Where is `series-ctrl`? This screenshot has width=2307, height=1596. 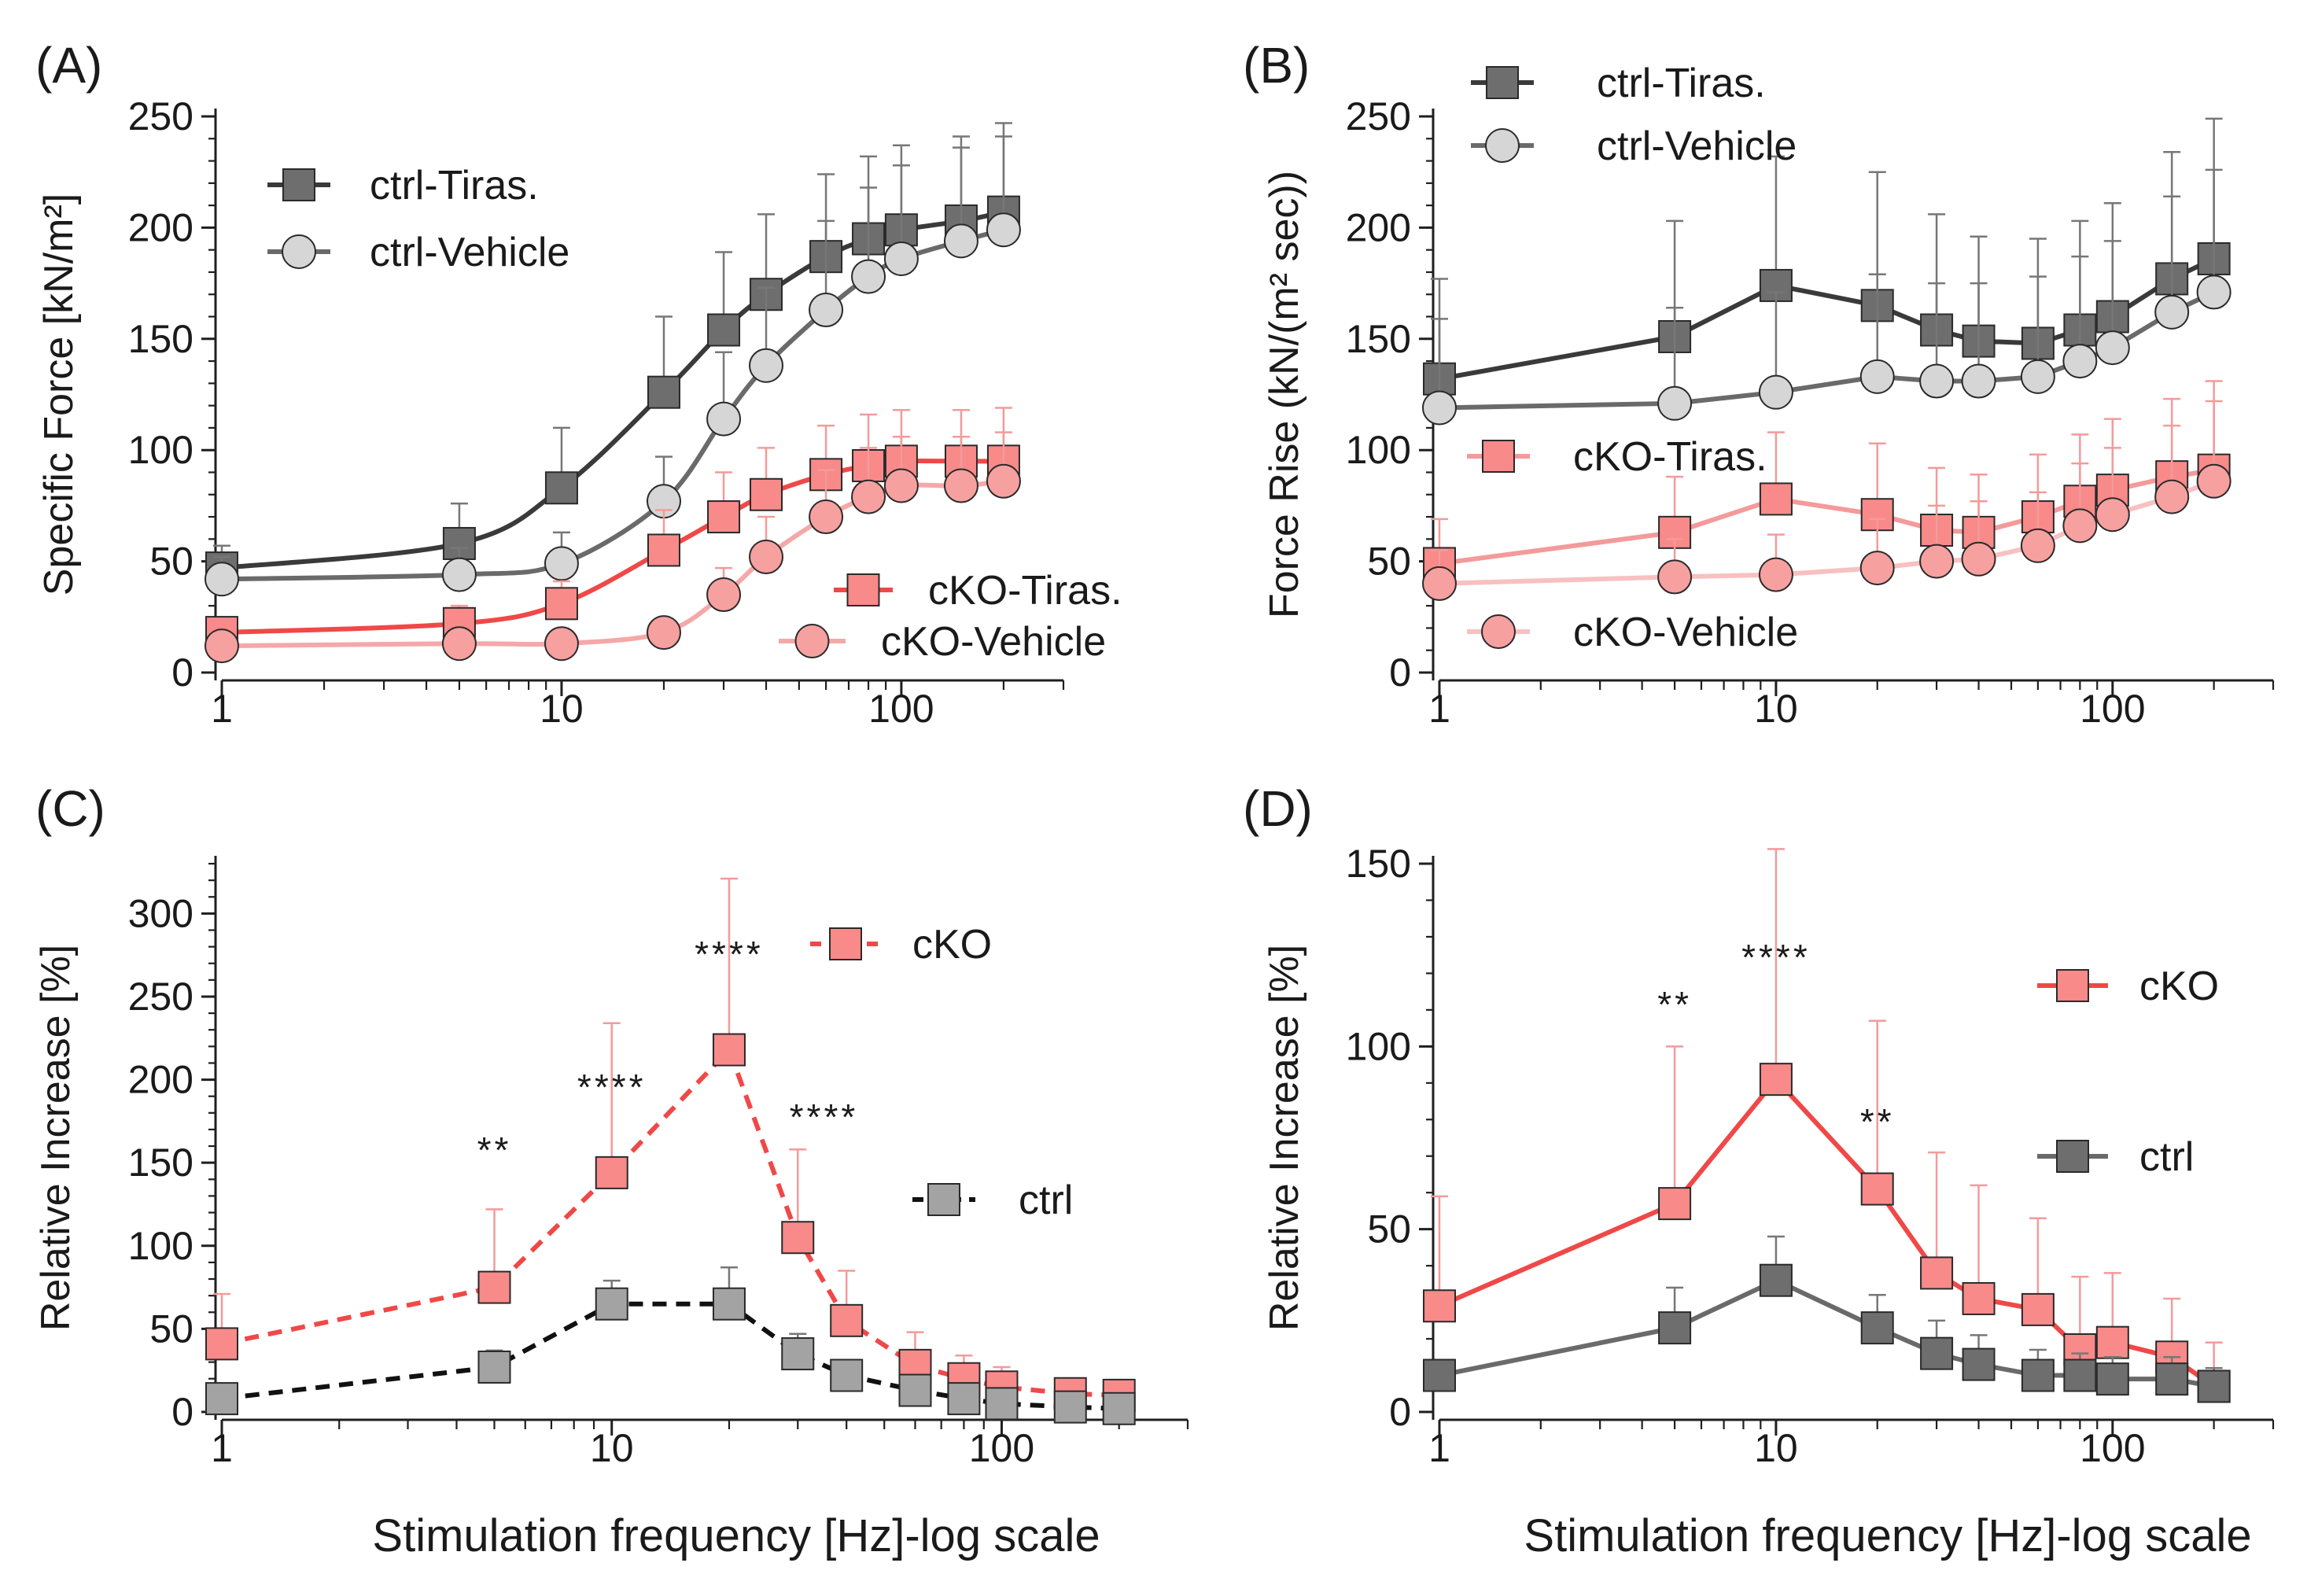 series-ctrl is located at coordinates (1827, 1319).